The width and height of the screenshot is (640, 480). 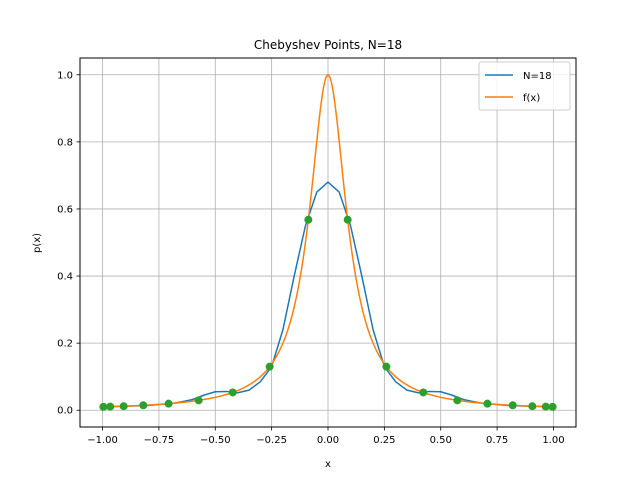 I want to click on x-tick-label: 1.00, so click(x=553, y=440).